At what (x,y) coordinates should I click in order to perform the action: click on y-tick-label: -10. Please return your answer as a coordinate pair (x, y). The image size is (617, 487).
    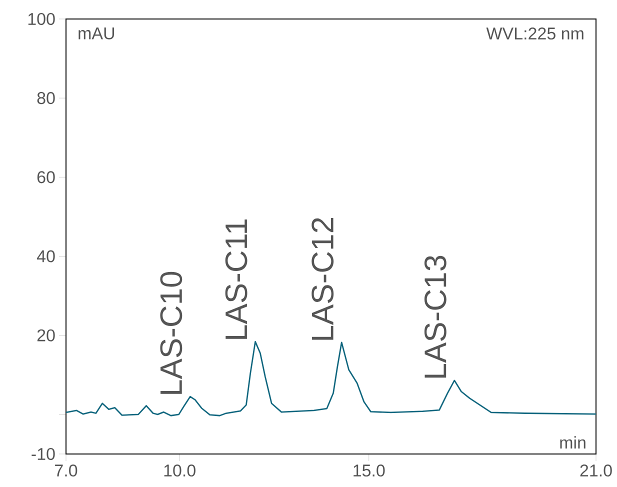
    Looking at the image, I should click on (43, 454).